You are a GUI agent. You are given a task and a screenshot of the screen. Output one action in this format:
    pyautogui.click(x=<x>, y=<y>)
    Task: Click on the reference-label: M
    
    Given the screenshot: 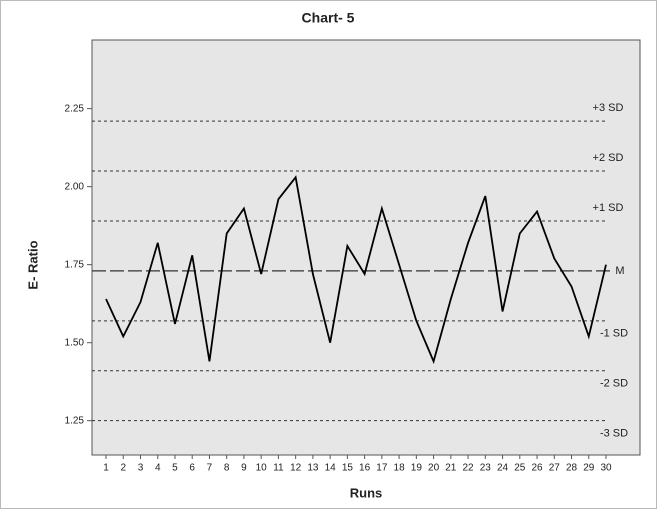 What is the action you would take?
    pyautogui.click(x=619, y=271)
    